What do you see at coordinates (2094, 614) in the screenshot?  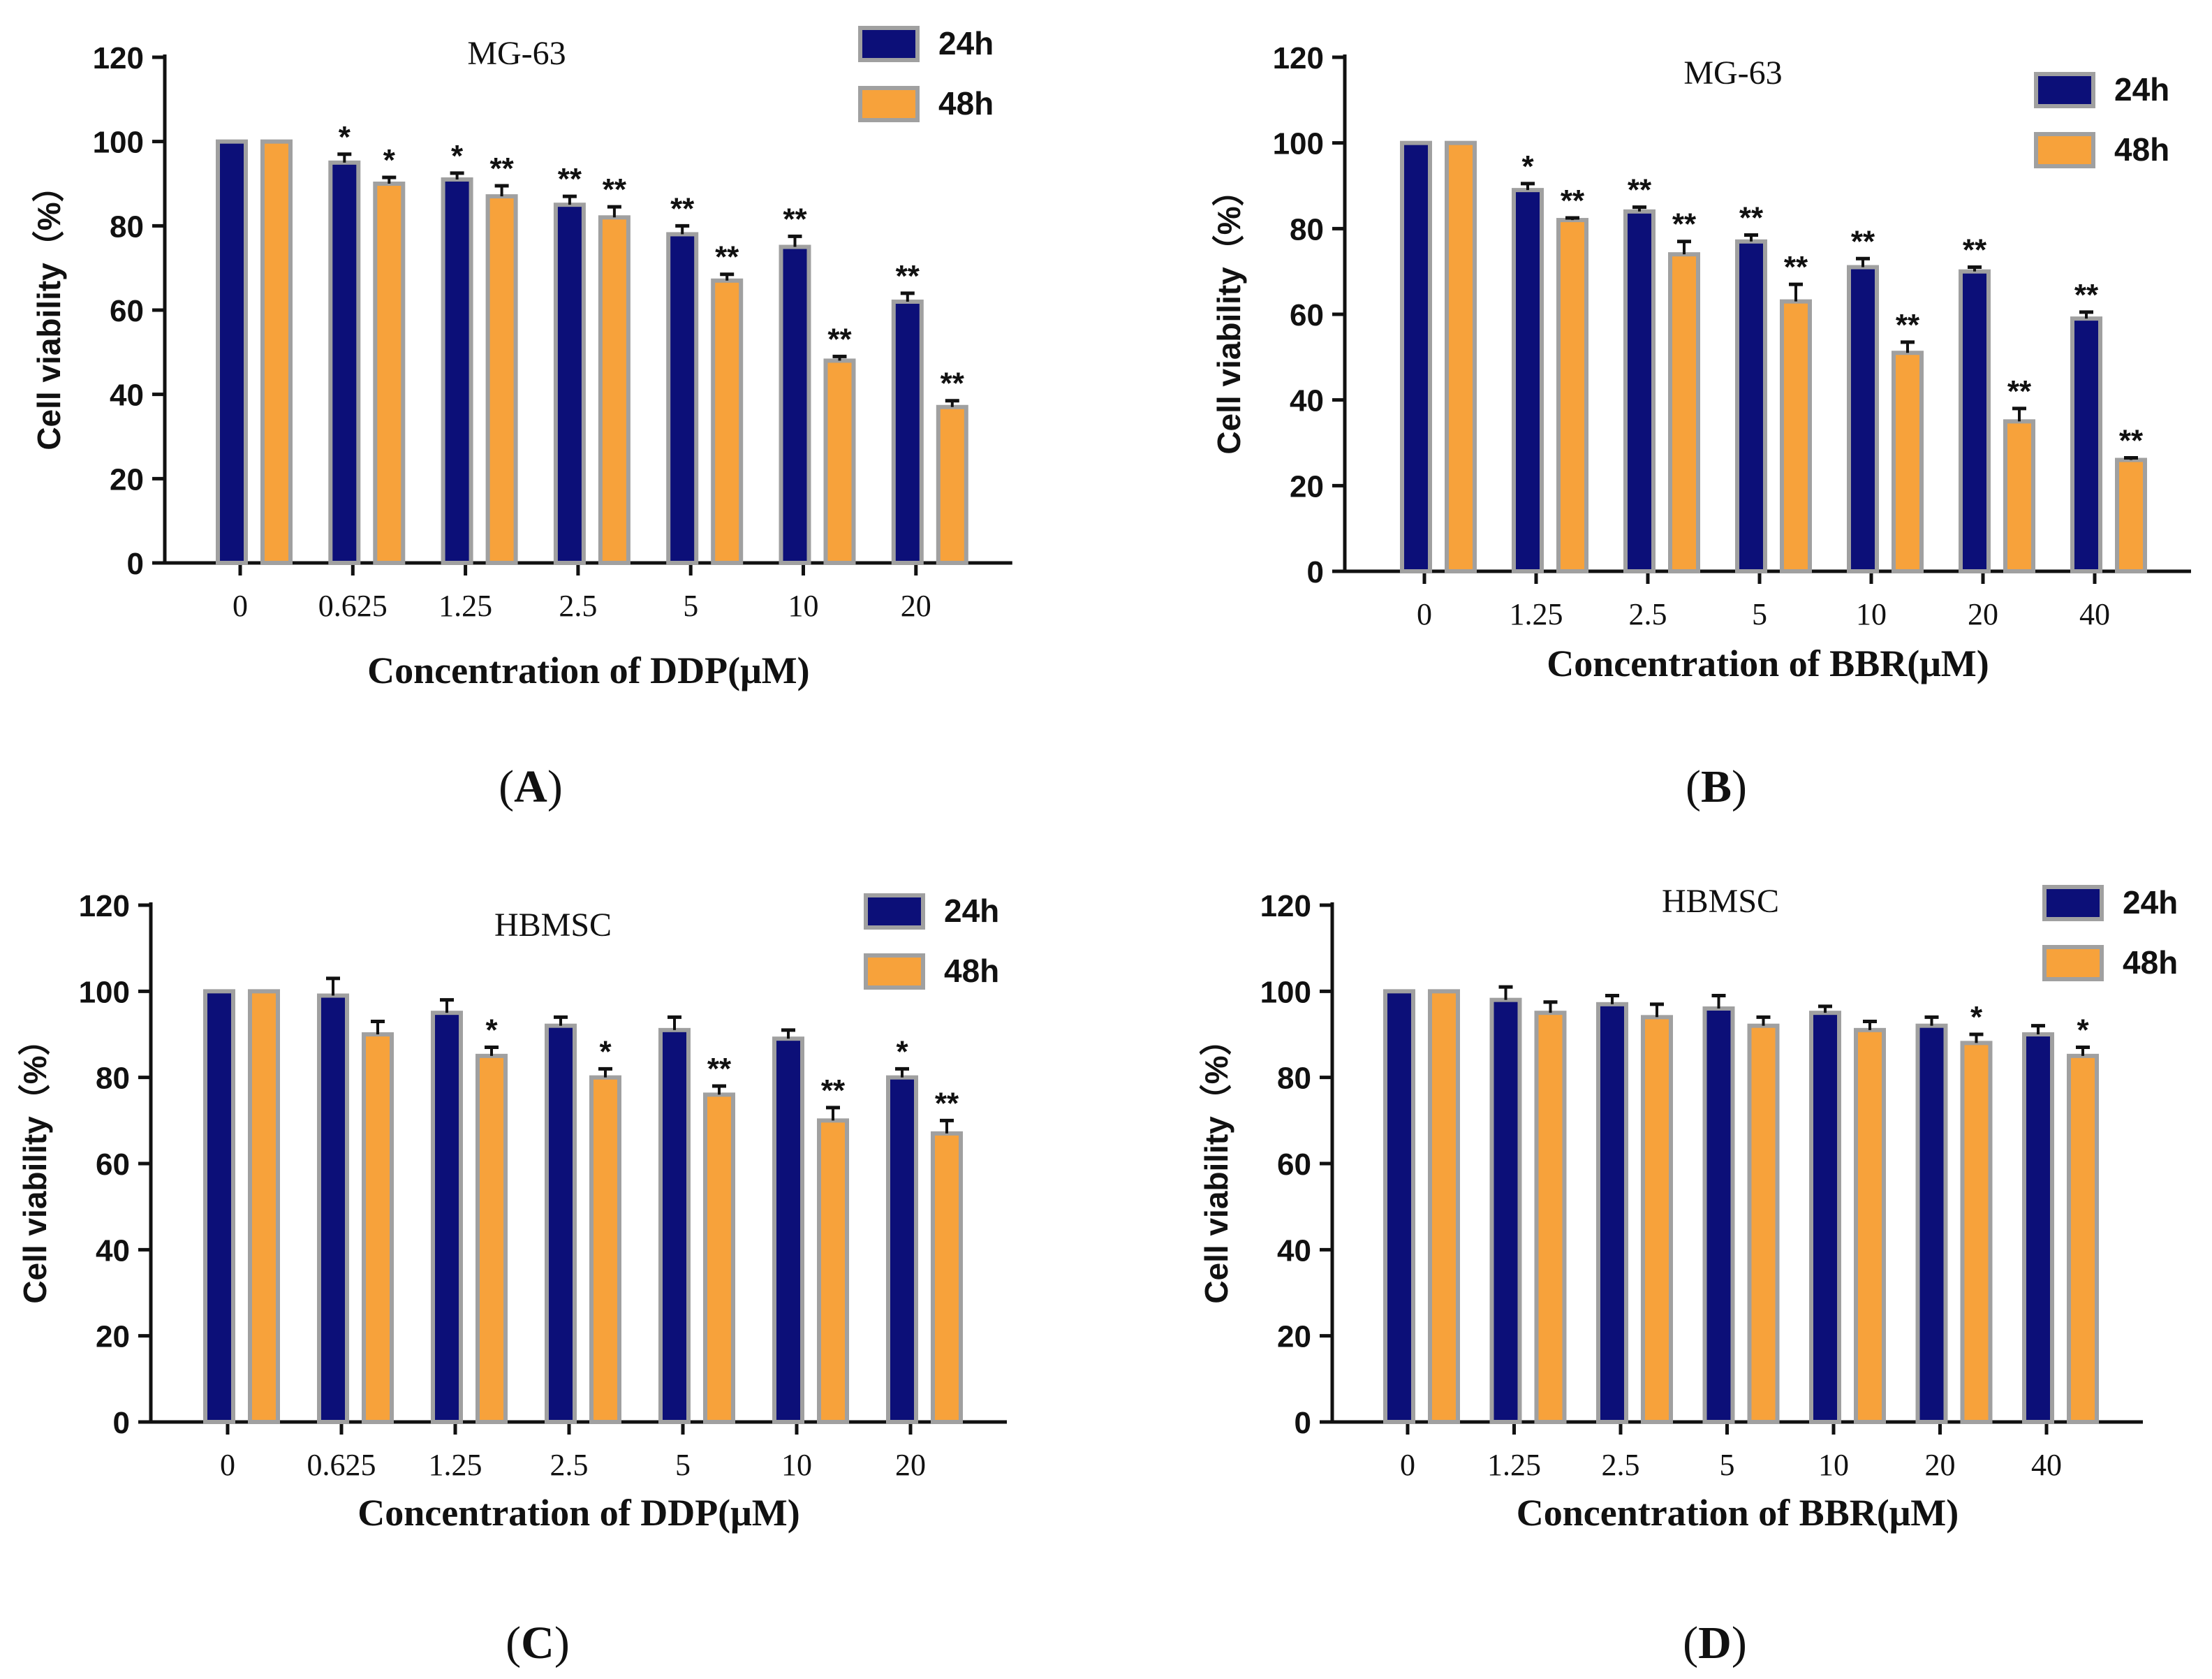 I see `x-tick-label: 40` at bounding box center [2094, 614].